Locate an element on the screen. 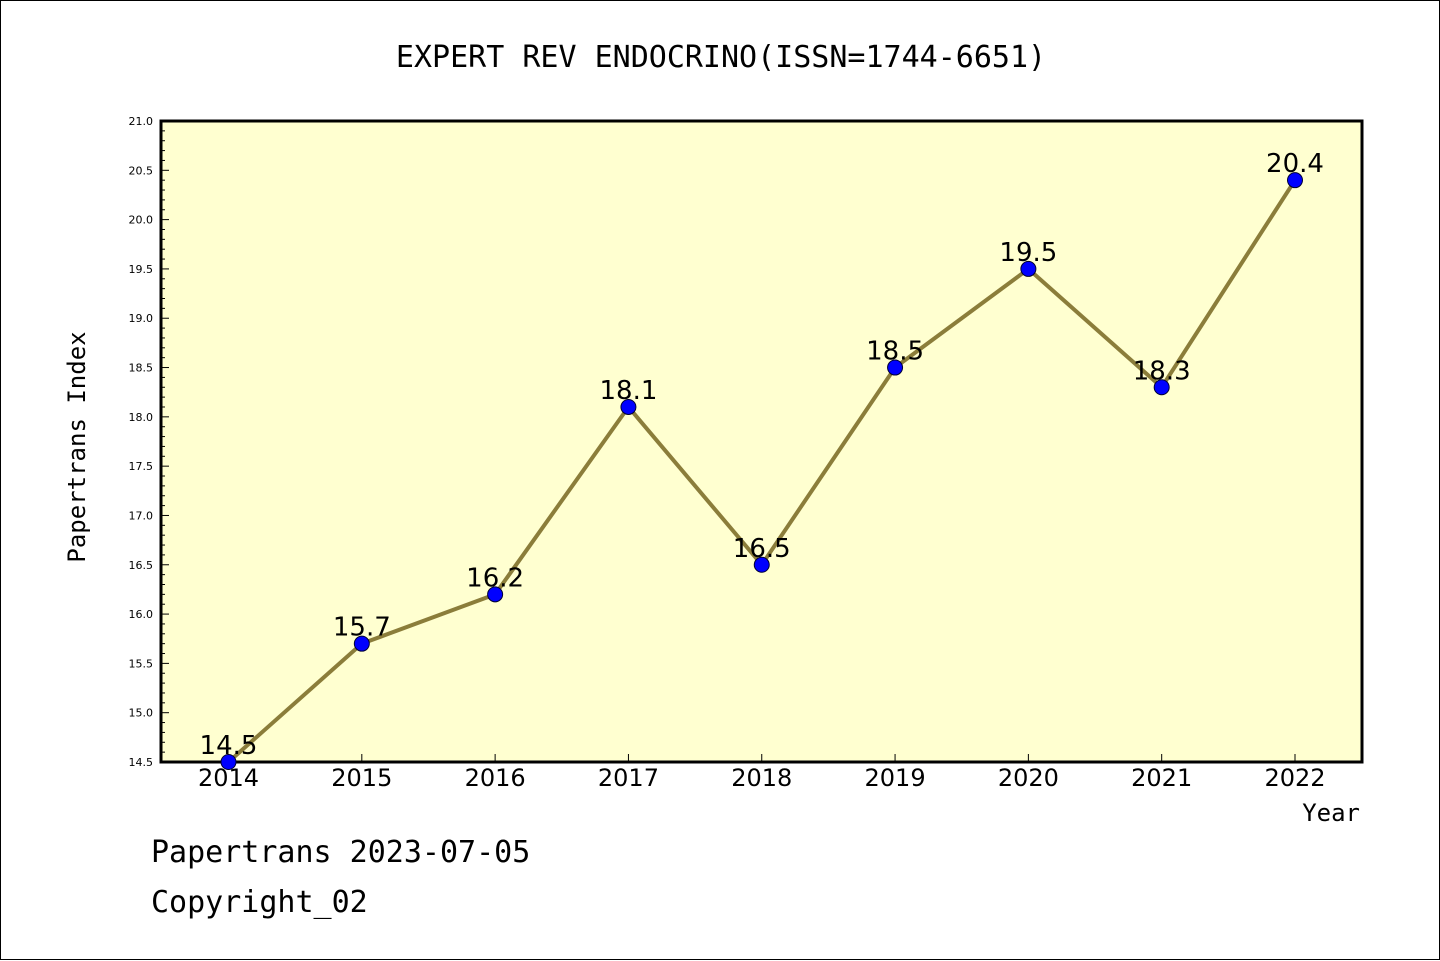 This screenshot has height=961, width=1440. x-tick-label: 2020 is located at coordinates (1028, 778).